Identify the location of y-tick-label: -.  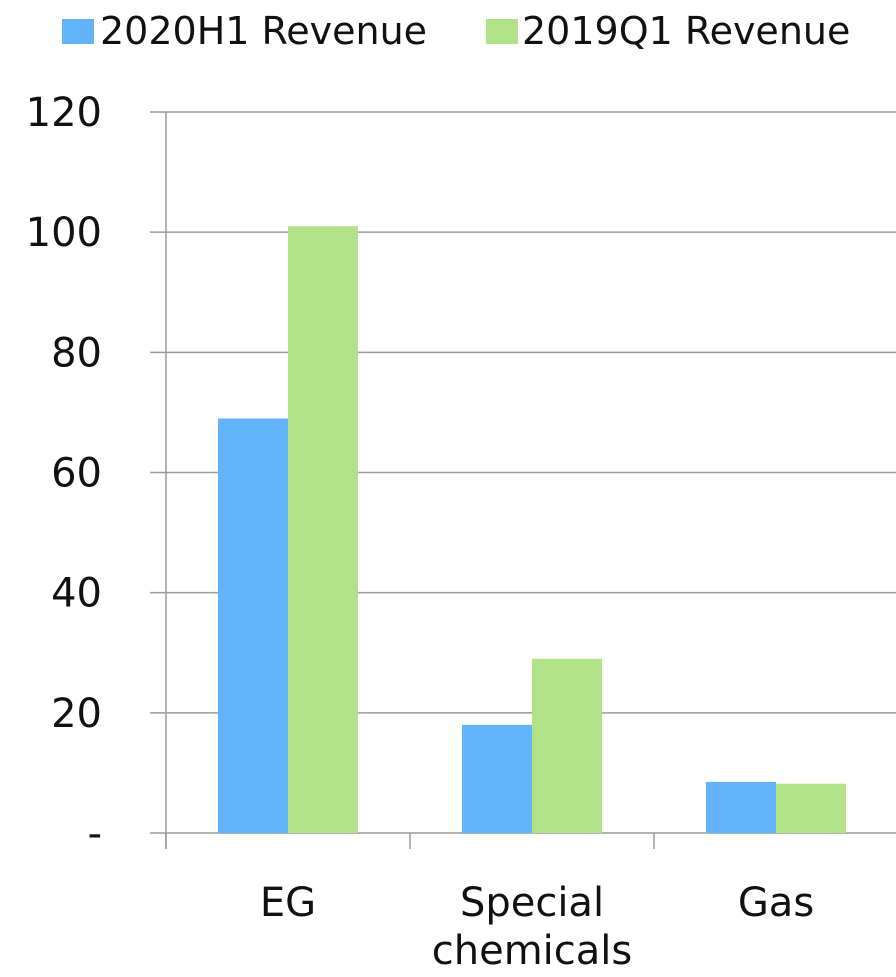
(95, 834).